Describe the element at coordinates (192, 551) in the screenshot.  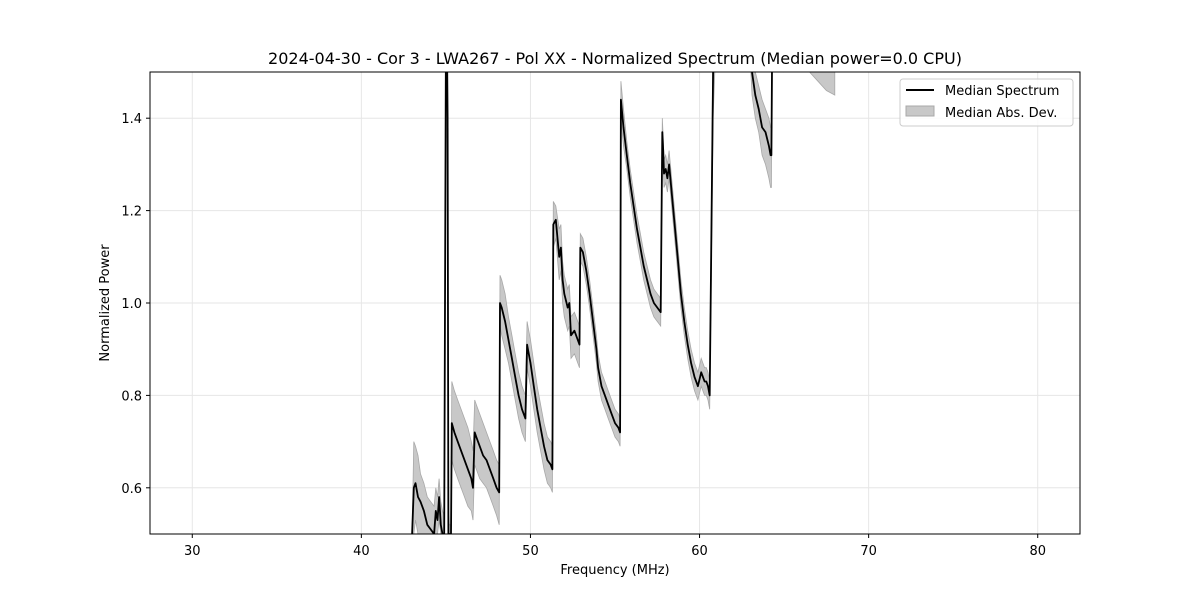
I see `x-tick-label-0: 30` at that location.